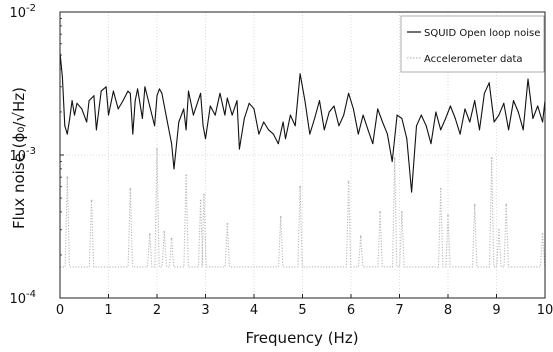  Describe the element at coordinates (496, 310) in the screenshot. I see `x-tick-label: 9` at that location.